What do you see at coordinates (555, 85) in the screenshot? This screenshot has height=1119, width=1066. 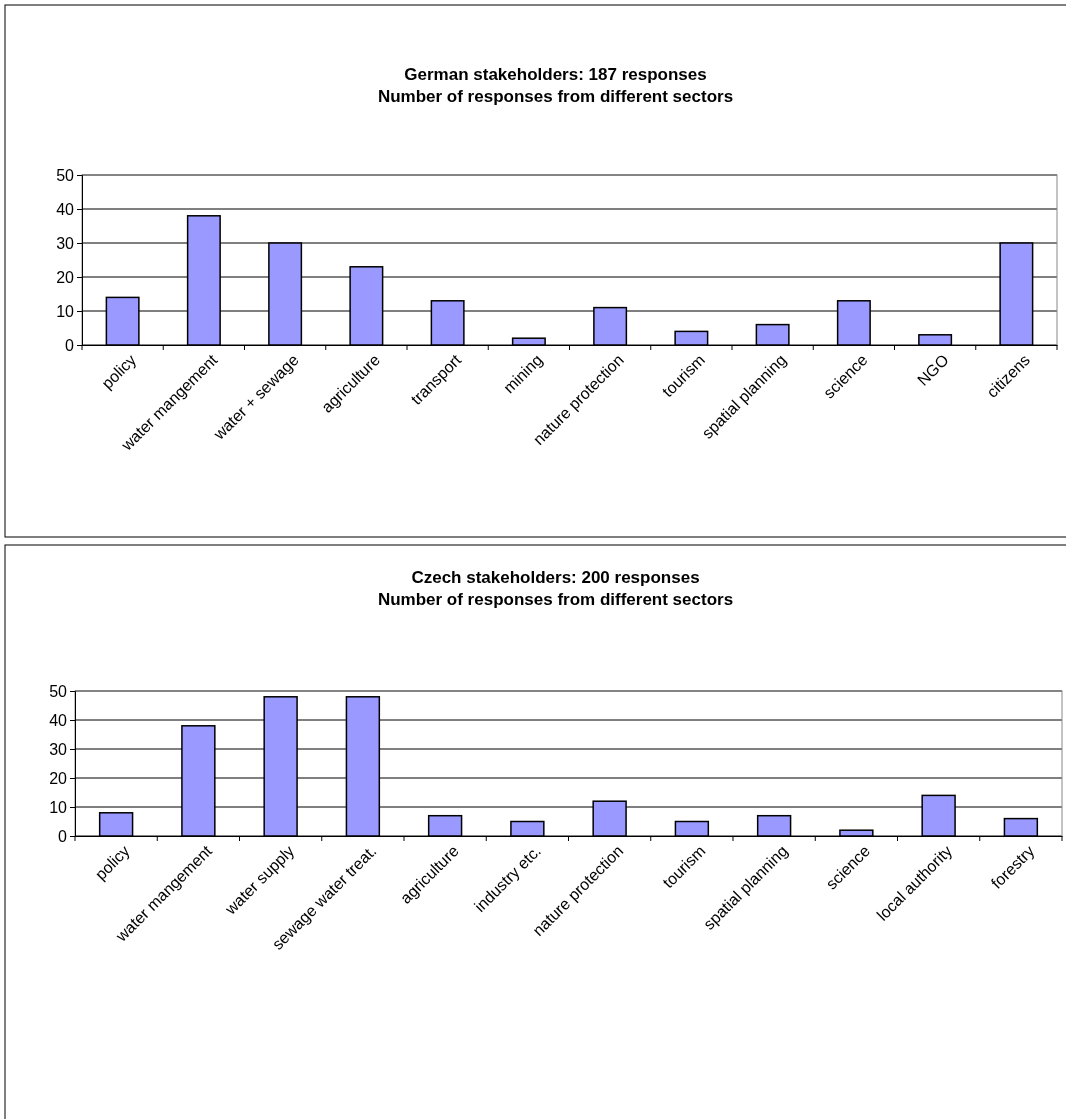 I see `chart-title: German stakeholders: 187 responses Number of responses from different sectors` at bounding box center [555, 85].